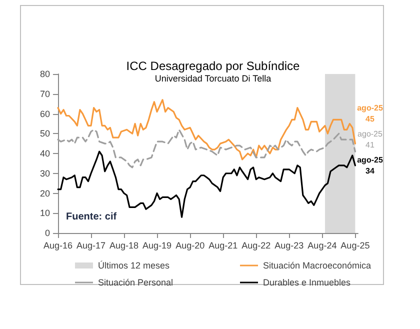 Image resolution: width=420 pixels, height=329 pixels. What do you see at coordinates (223, 245) in the screenshot?
I see `x-tick-label: Aug-21` at bounding box center [223, 245].